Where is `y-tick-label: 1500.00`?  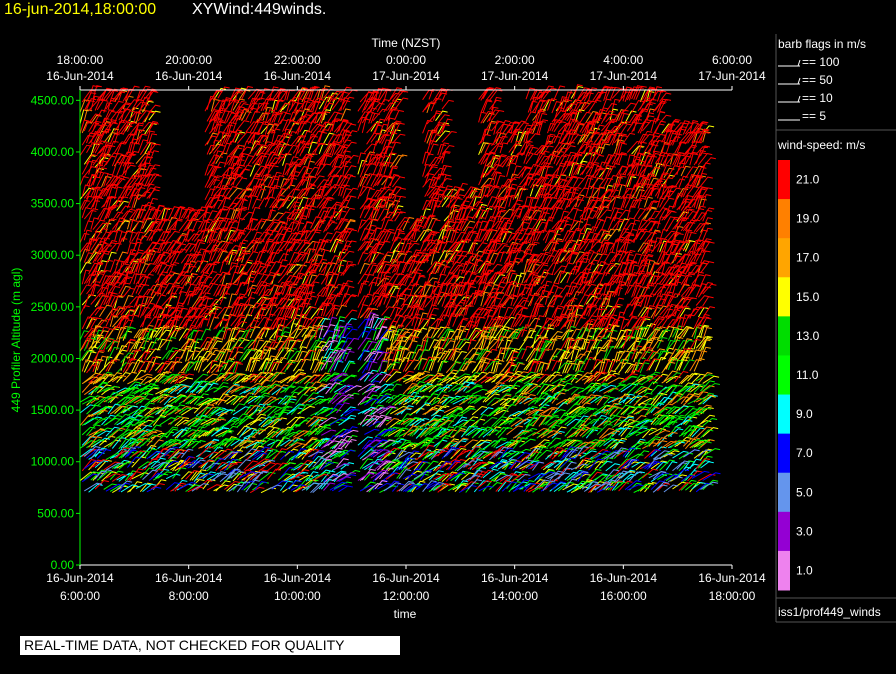
y-tick-label: 1500.00 is located at coordinates (53, 410).